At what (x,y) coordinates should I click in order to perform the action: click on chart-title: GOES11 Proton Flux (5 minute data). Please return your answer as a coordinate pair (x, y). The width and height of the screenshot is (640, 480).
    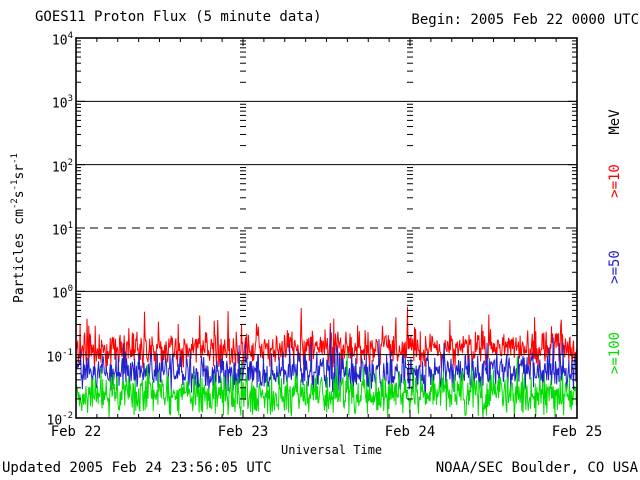
    Looking at the image, I should click on (178, 17).